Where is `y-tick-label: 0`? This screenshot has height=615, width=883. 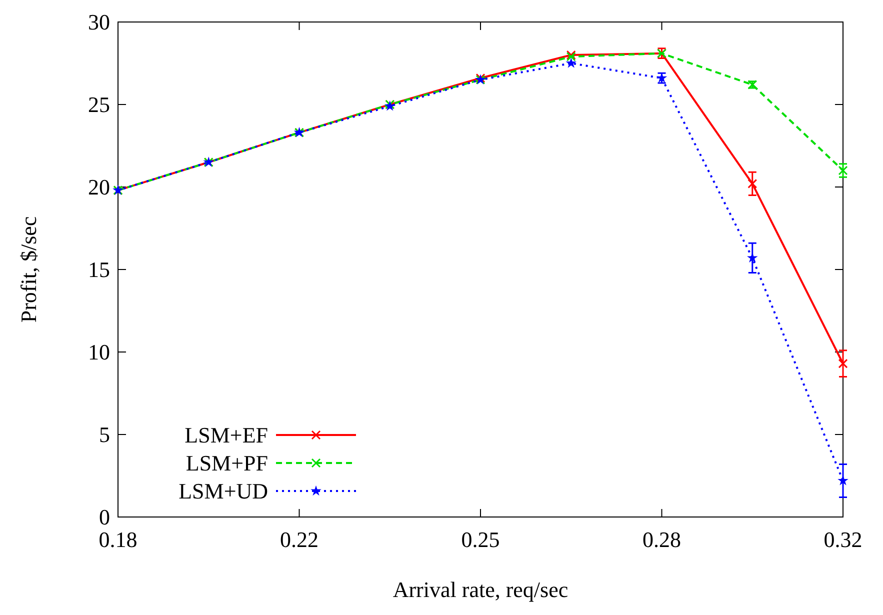 y-tick-label: 0 is located at coordinates (104, 517).